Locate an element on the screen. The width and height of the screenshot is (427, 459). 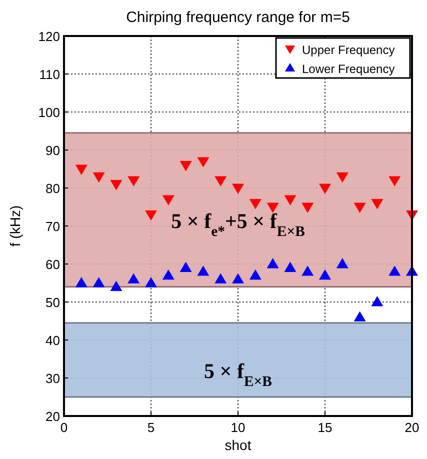
y-axis-title: f (kHz) is located at coordinates (15, 226).